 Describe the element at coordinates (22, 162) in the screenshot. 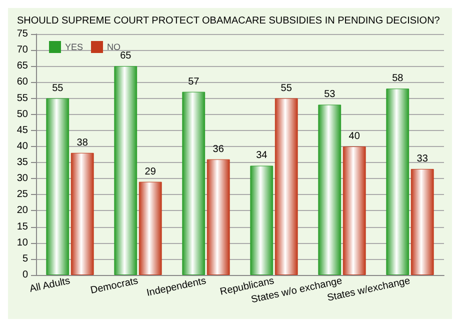

I see `y-tick-label: 35` at that location.